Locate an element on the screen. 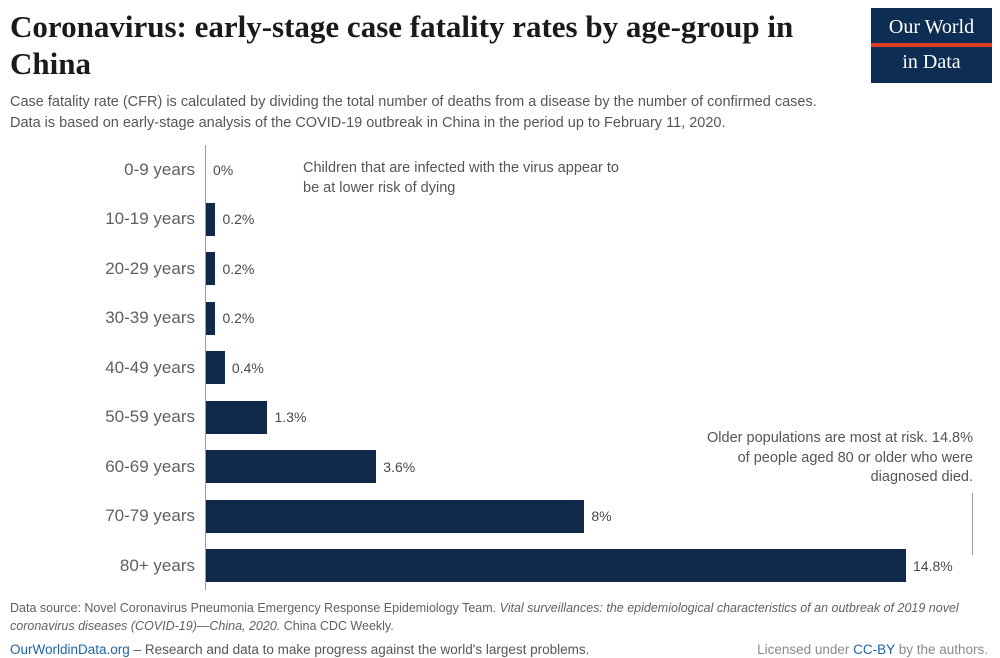 Image resolution: width=1000 pixels, height=658 pixels. category-label: 10-19 years is located at coordinates (150, 219).